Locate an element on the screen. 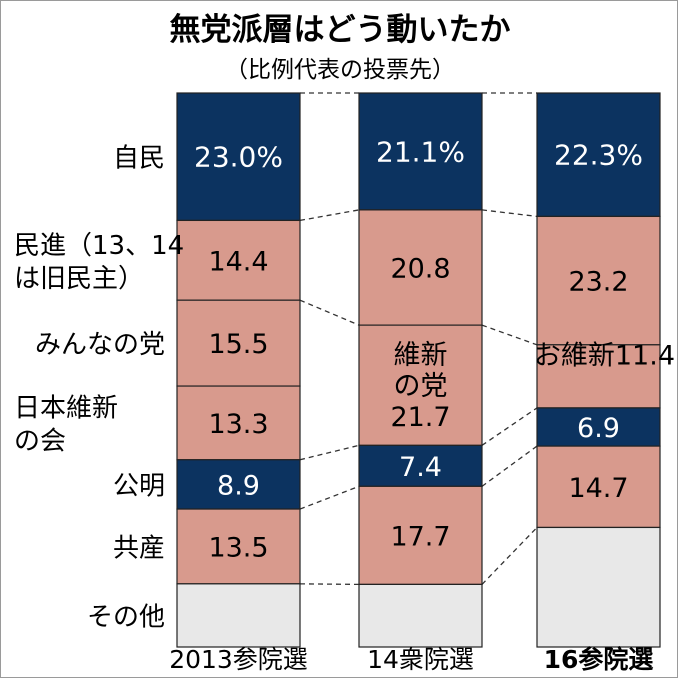  data-label: 14.4 is located at coordinates (238, 261).